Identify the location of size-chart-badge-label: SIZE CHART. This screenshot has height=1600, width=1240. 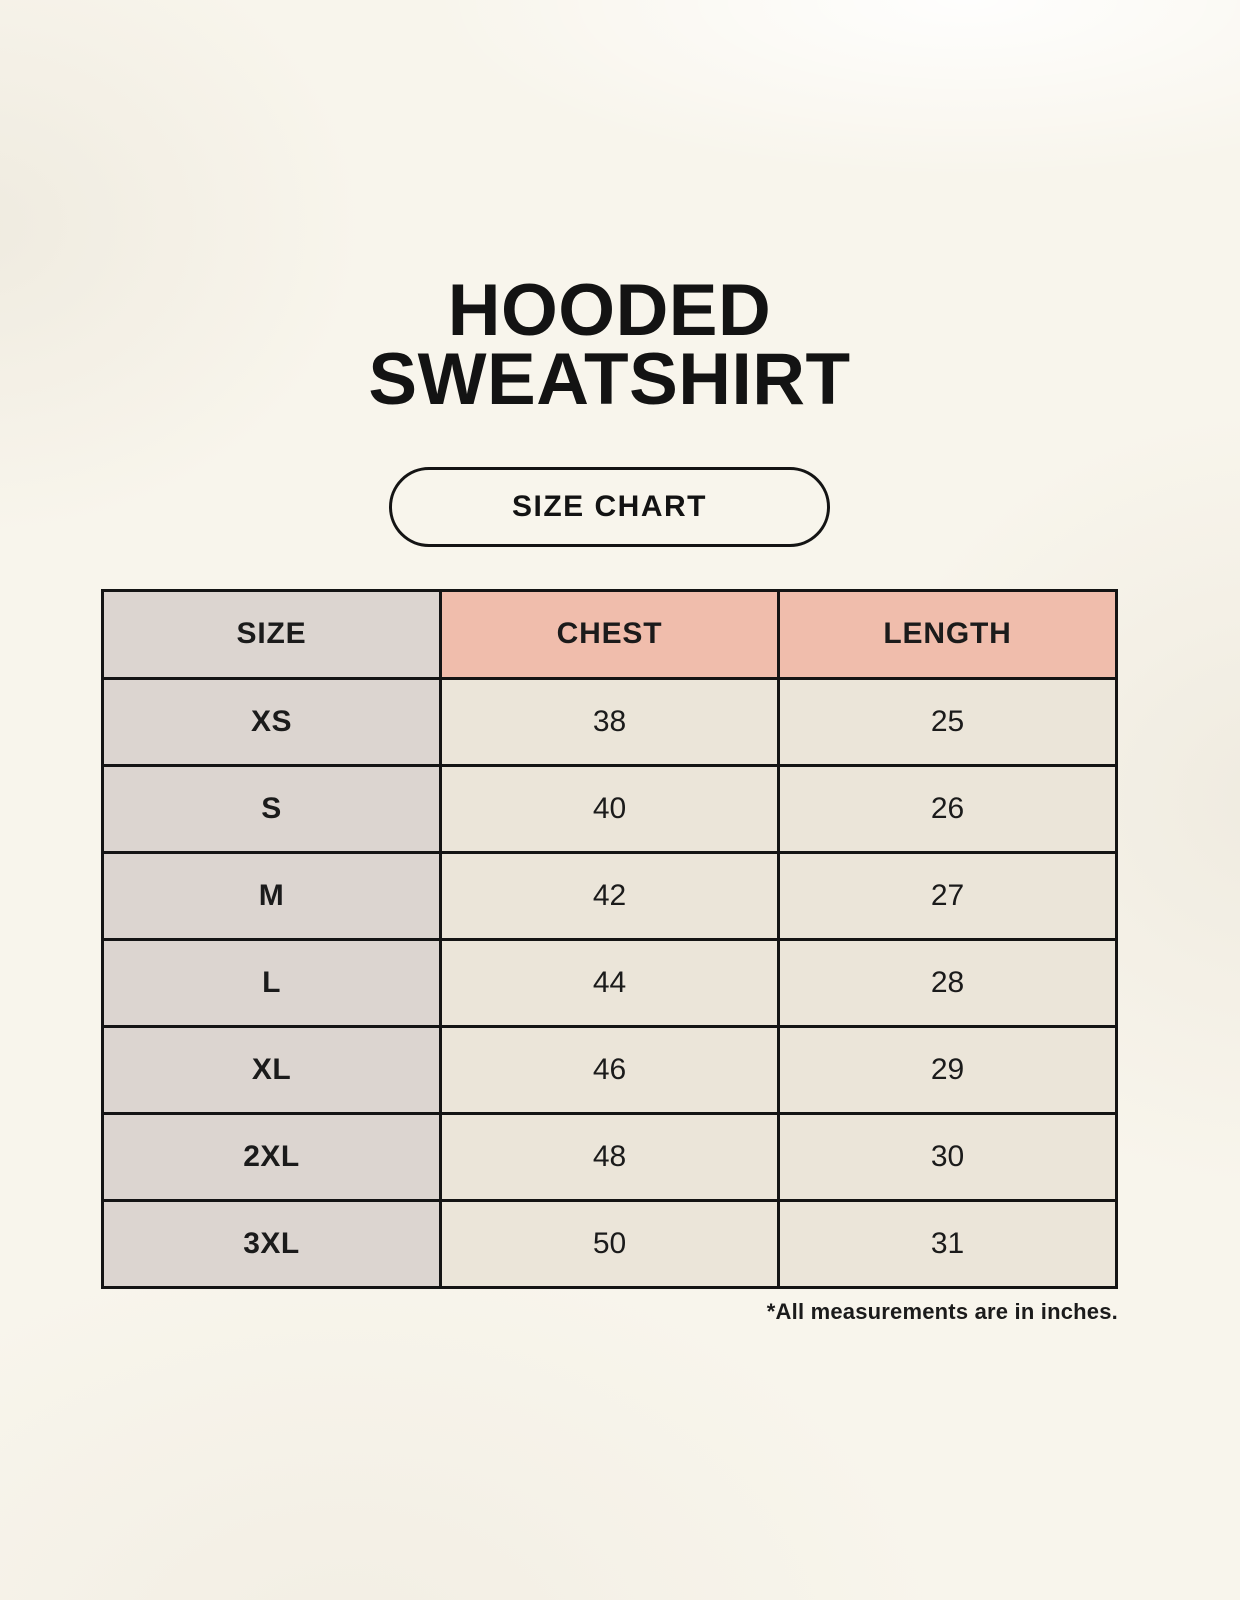
(609, 506).